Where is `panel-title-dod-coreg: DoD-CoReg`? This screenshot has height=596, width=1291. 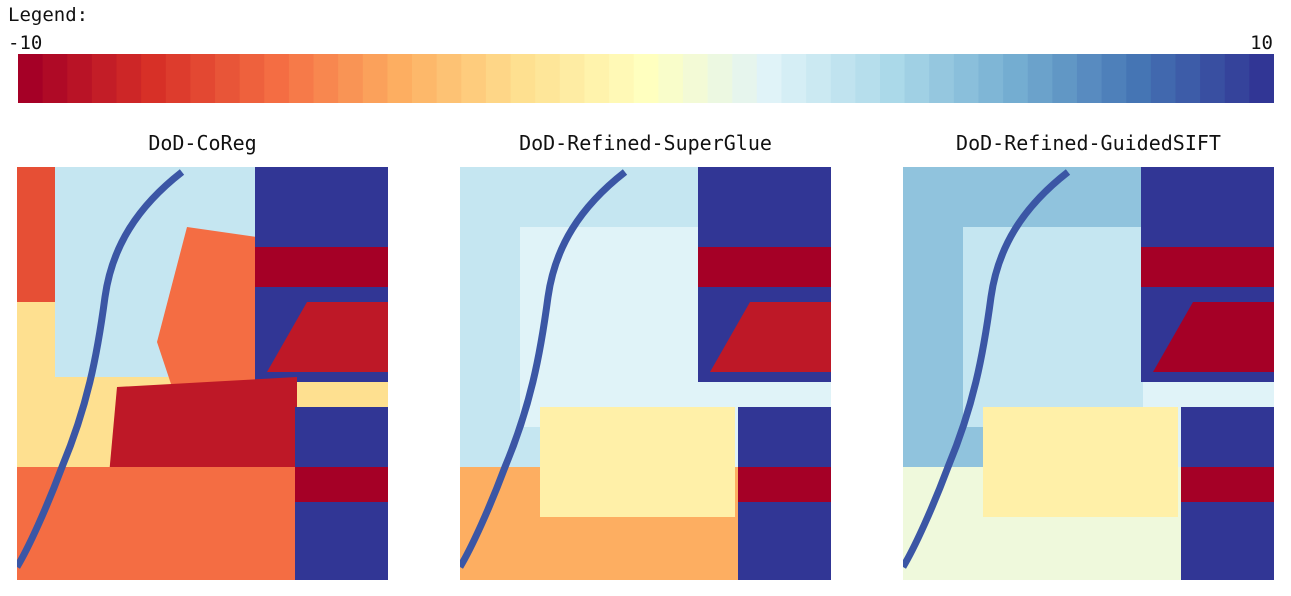 panel-title-dod-coreg: DoD-CoReg is located at coordinates (202, 143).